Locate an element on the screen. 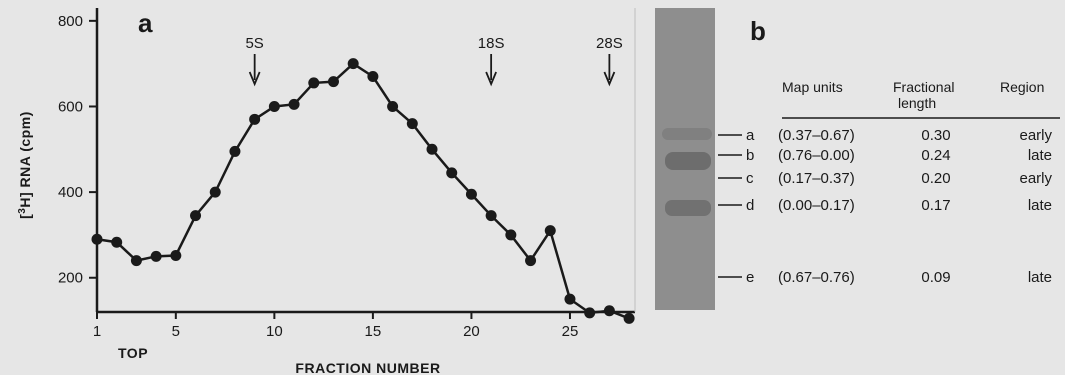  marker-28s: 28S is located at coordinates (609, 61).